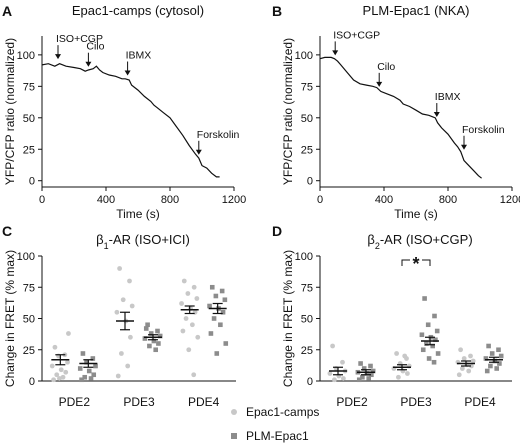 The height and width of the screenshot is (446, 520). What do you see at coordinates (405, 262) in the screenshot?
I see `significance-bracket` at bounding box center [405, 262].